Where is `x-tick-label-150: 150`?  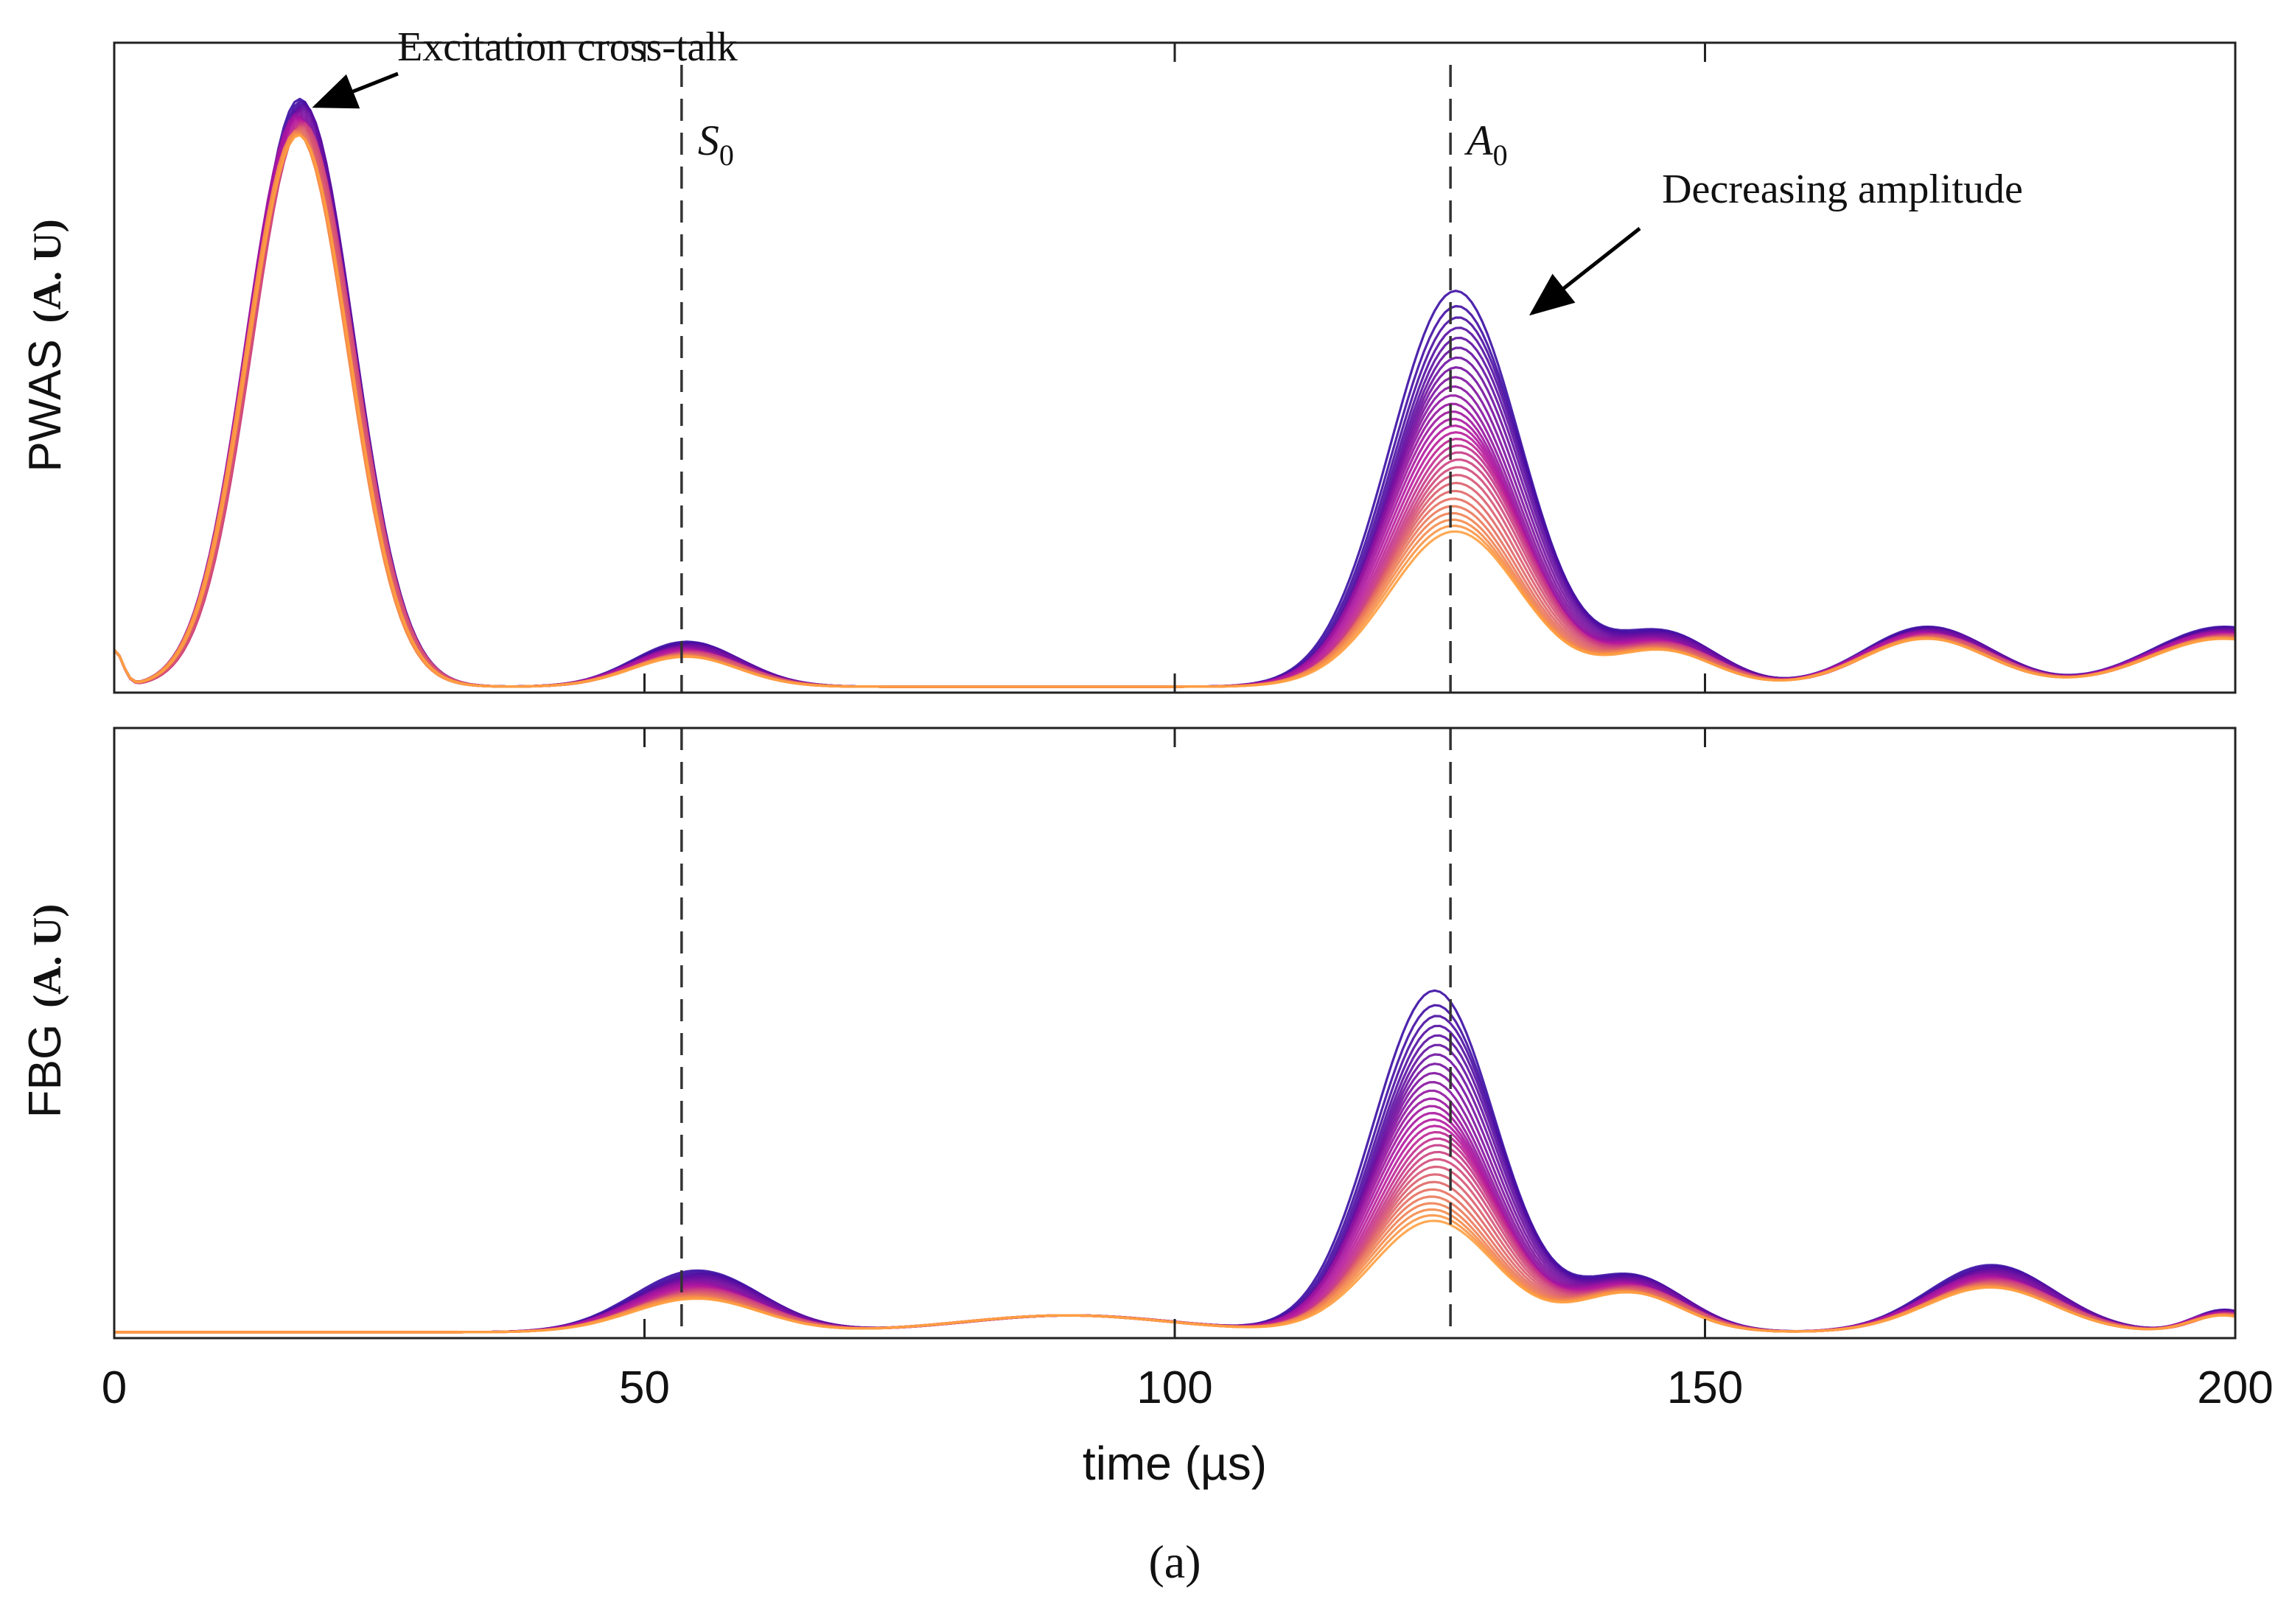 x-tick-label-150: 150 is located at coordinates (1705, 1387).